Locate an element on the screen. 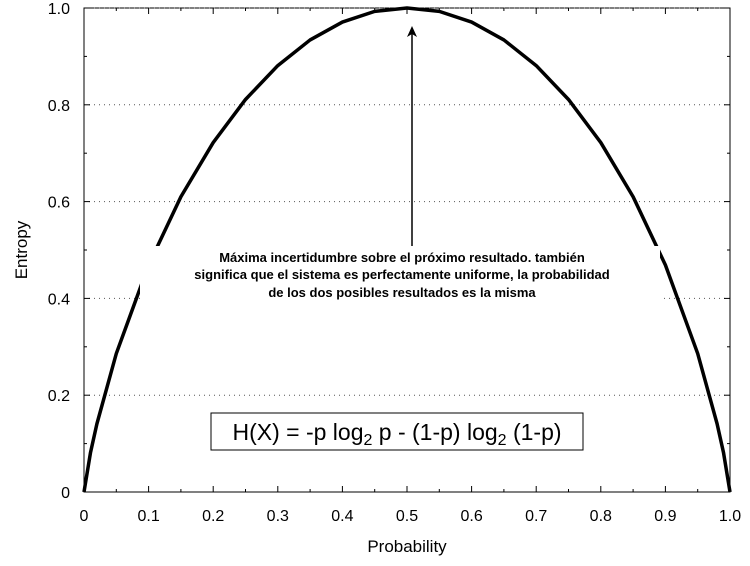 This screenshot has height=566, width=750. y-tick-label: 0.8 is located at coordinates (59, 106).